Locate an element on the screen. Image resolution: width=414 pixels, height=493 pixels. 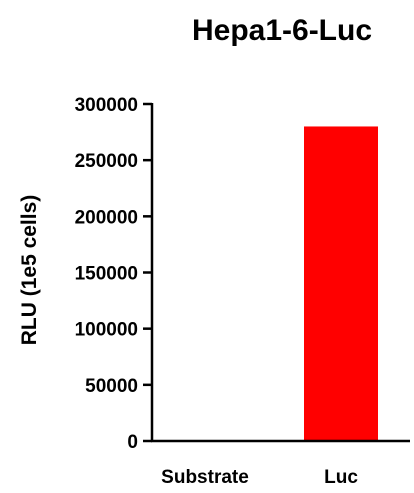
y-axis-ticks: 0 50000 100000 150000 200000 250000 300000 is located at coordinates (113, 274).